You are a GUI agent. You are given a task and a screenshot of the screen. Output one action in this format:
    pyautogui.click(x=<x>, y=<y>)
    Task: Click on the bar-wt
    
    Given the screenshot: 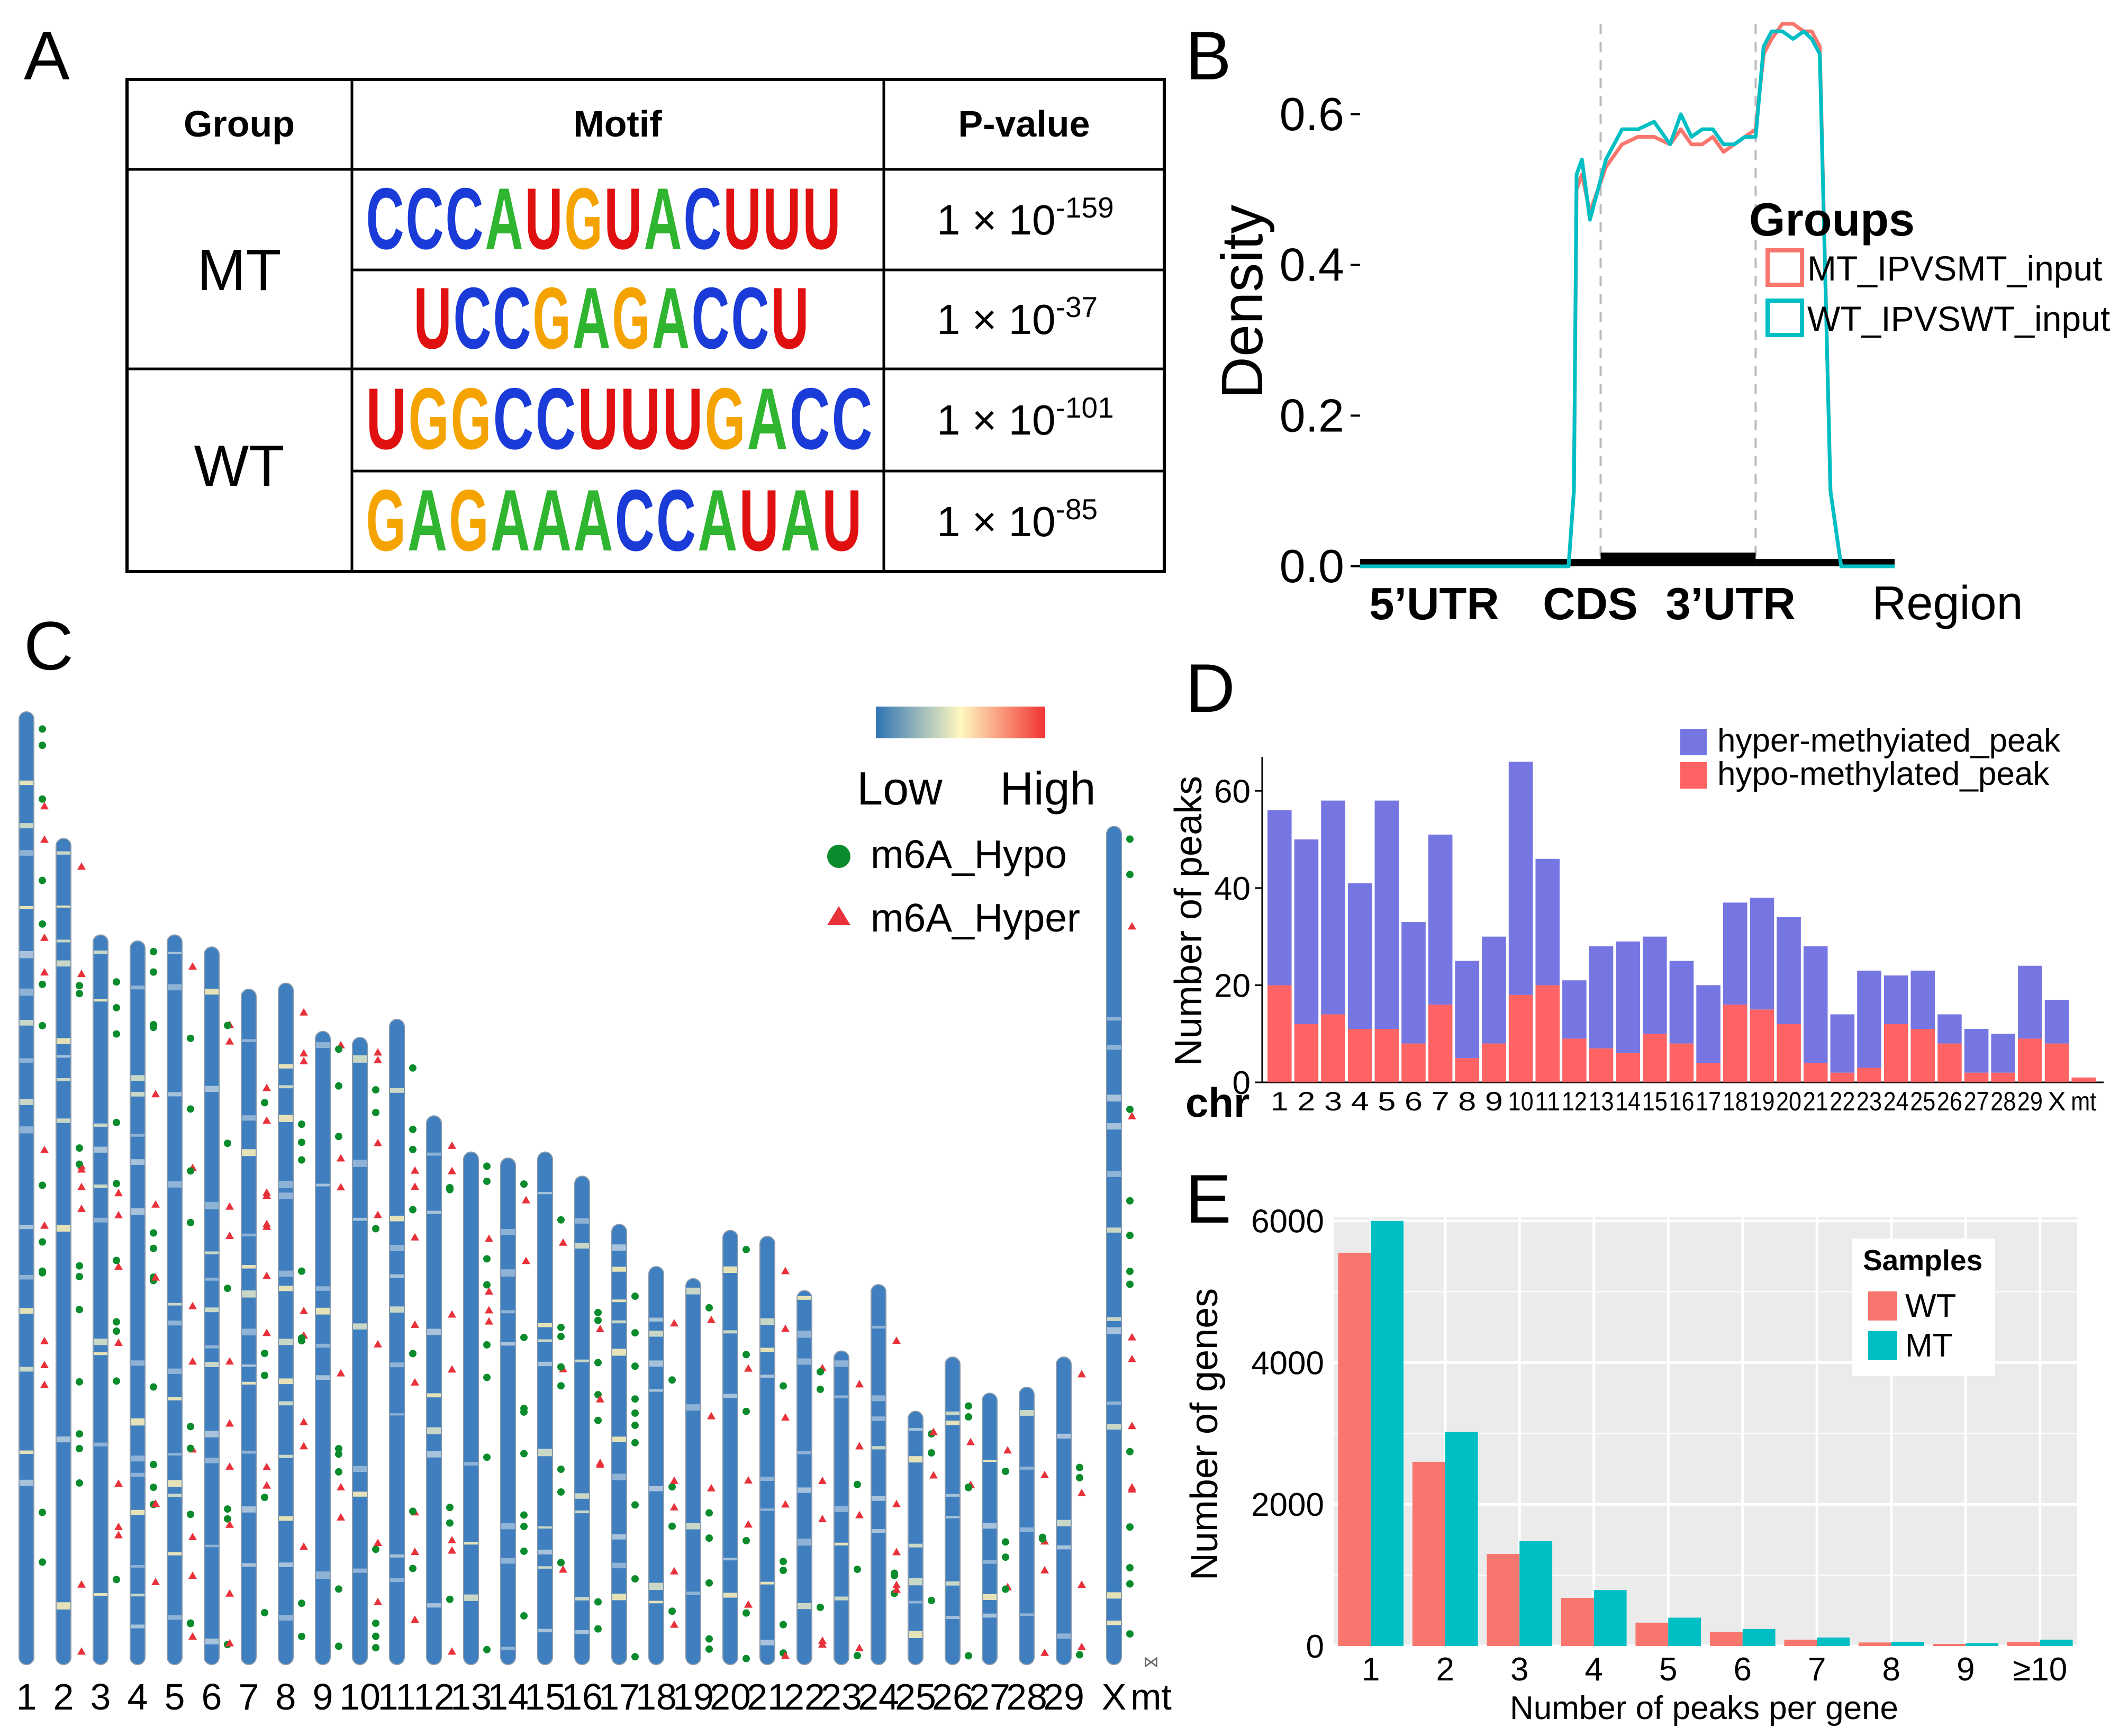 What is the action you would take?
    pyautogui.click(x=1428, y=1554)
    